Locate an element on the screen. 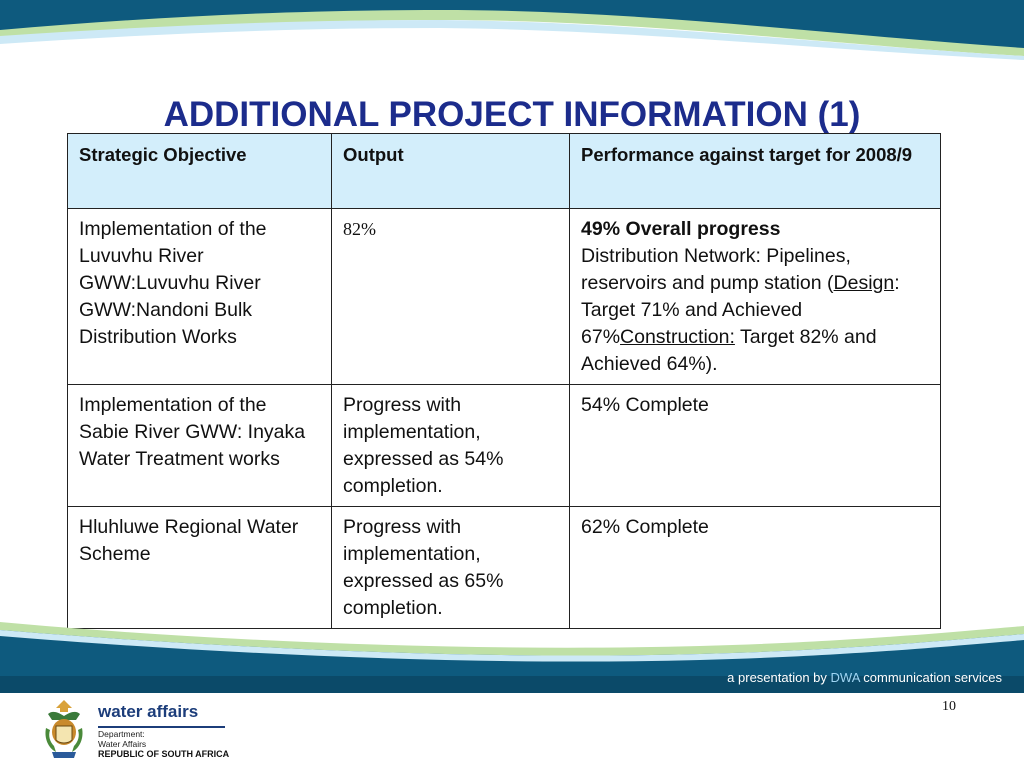  page-number: 10 is located at coordinates (949, 706).